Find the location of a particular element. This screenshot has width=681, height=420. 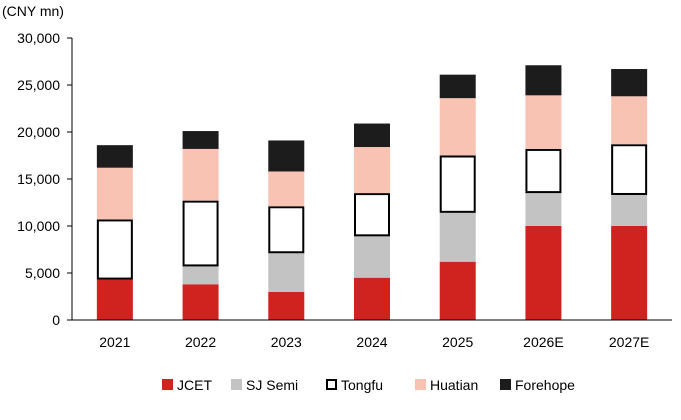

x-tick-label: 2022 is located at coordinates (200, 342).